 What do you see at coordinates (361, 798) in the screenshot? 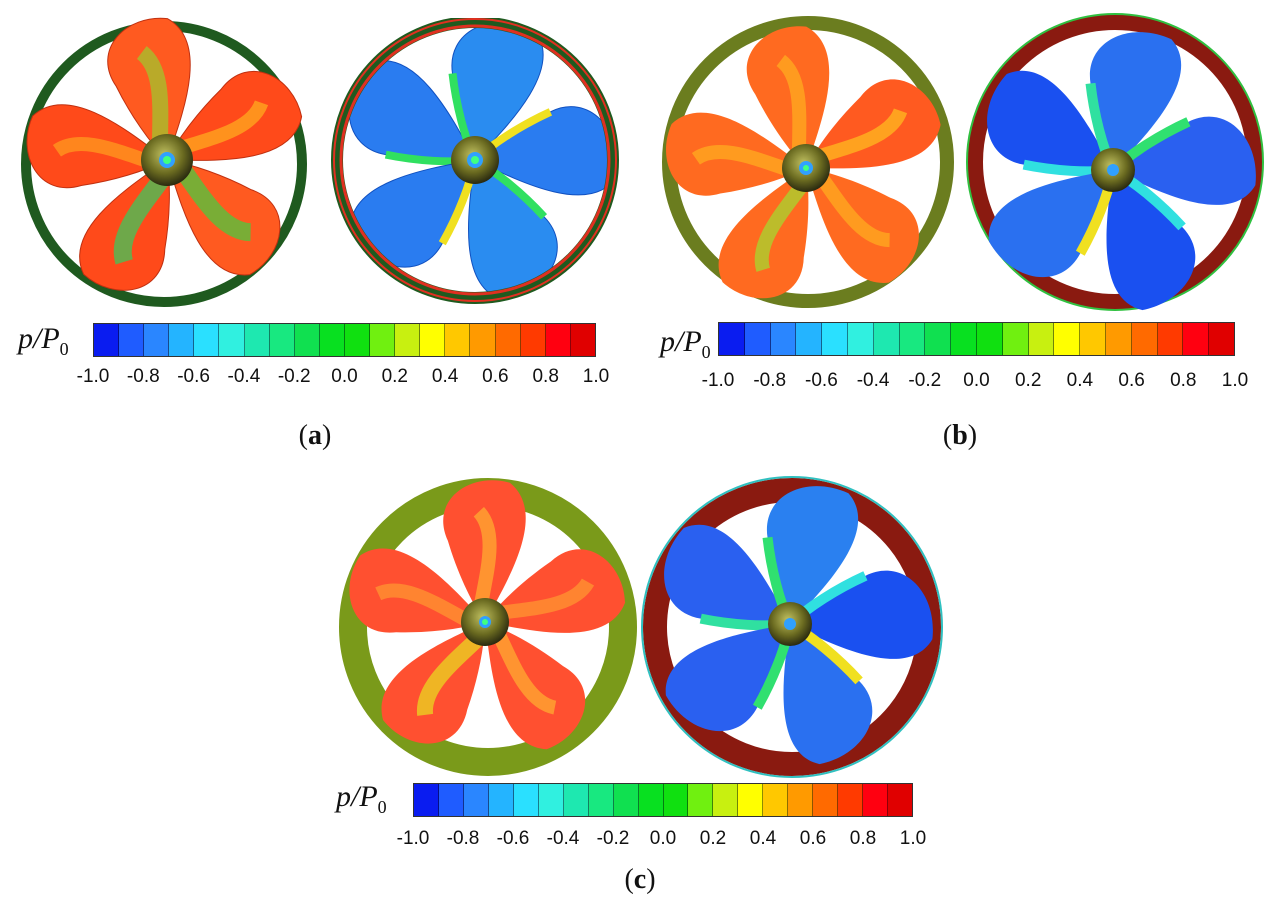
I see `colorbar-variable-label-c: p/P0` at bounding box center [361, 798].